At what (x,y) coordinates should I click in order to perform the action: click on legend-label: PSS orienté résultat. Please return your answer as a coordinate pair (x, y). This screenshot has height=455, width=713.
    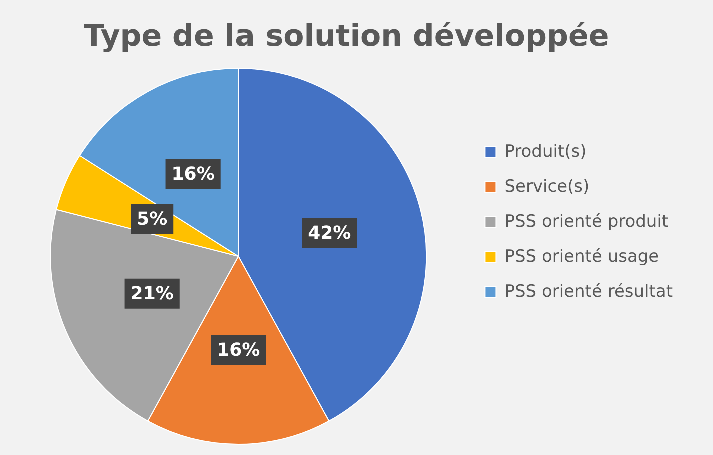
    Looking at the image, I should click on (589, 292).